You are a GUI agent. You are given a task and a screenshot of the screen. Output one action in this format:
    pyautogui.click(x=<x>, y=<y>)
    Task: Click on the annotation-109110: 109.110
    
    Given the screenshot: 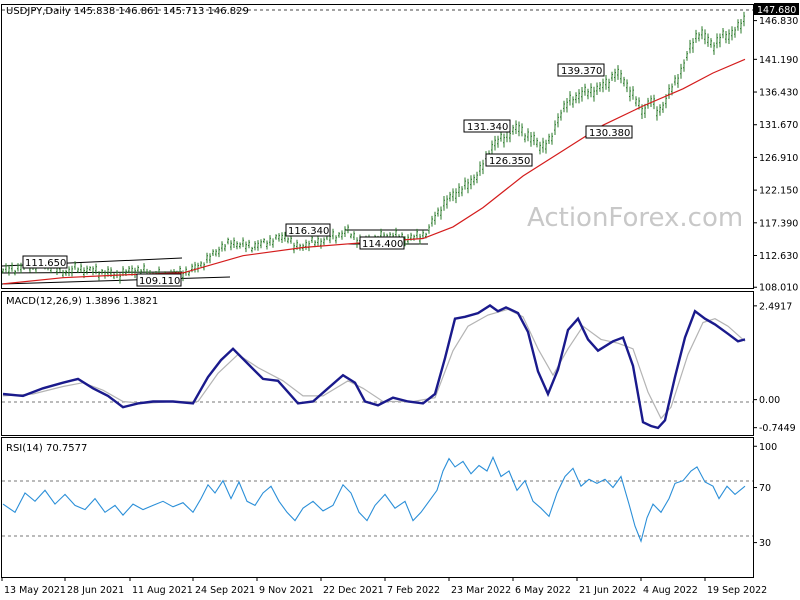 What is the action you would take?
    pyautogui.click(x=159, y=280)
    